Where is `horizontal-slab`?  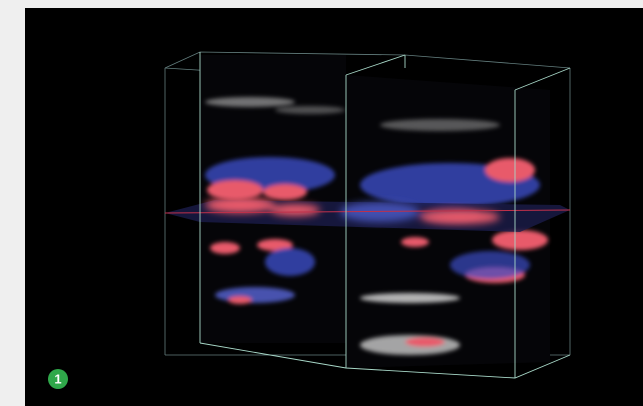
horizontal-slab is located at coordinates (367, 214).